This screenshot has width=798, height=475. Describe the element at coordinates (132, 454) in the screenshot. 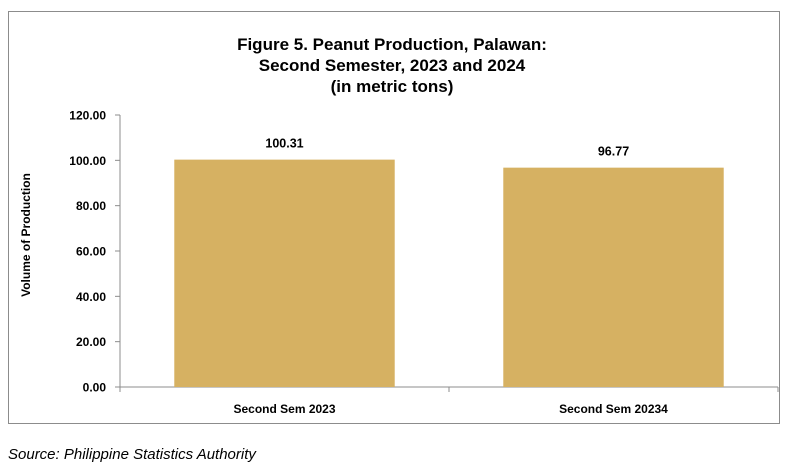

I see `source-note: Source: Philippine Statistics Authority` at that location.